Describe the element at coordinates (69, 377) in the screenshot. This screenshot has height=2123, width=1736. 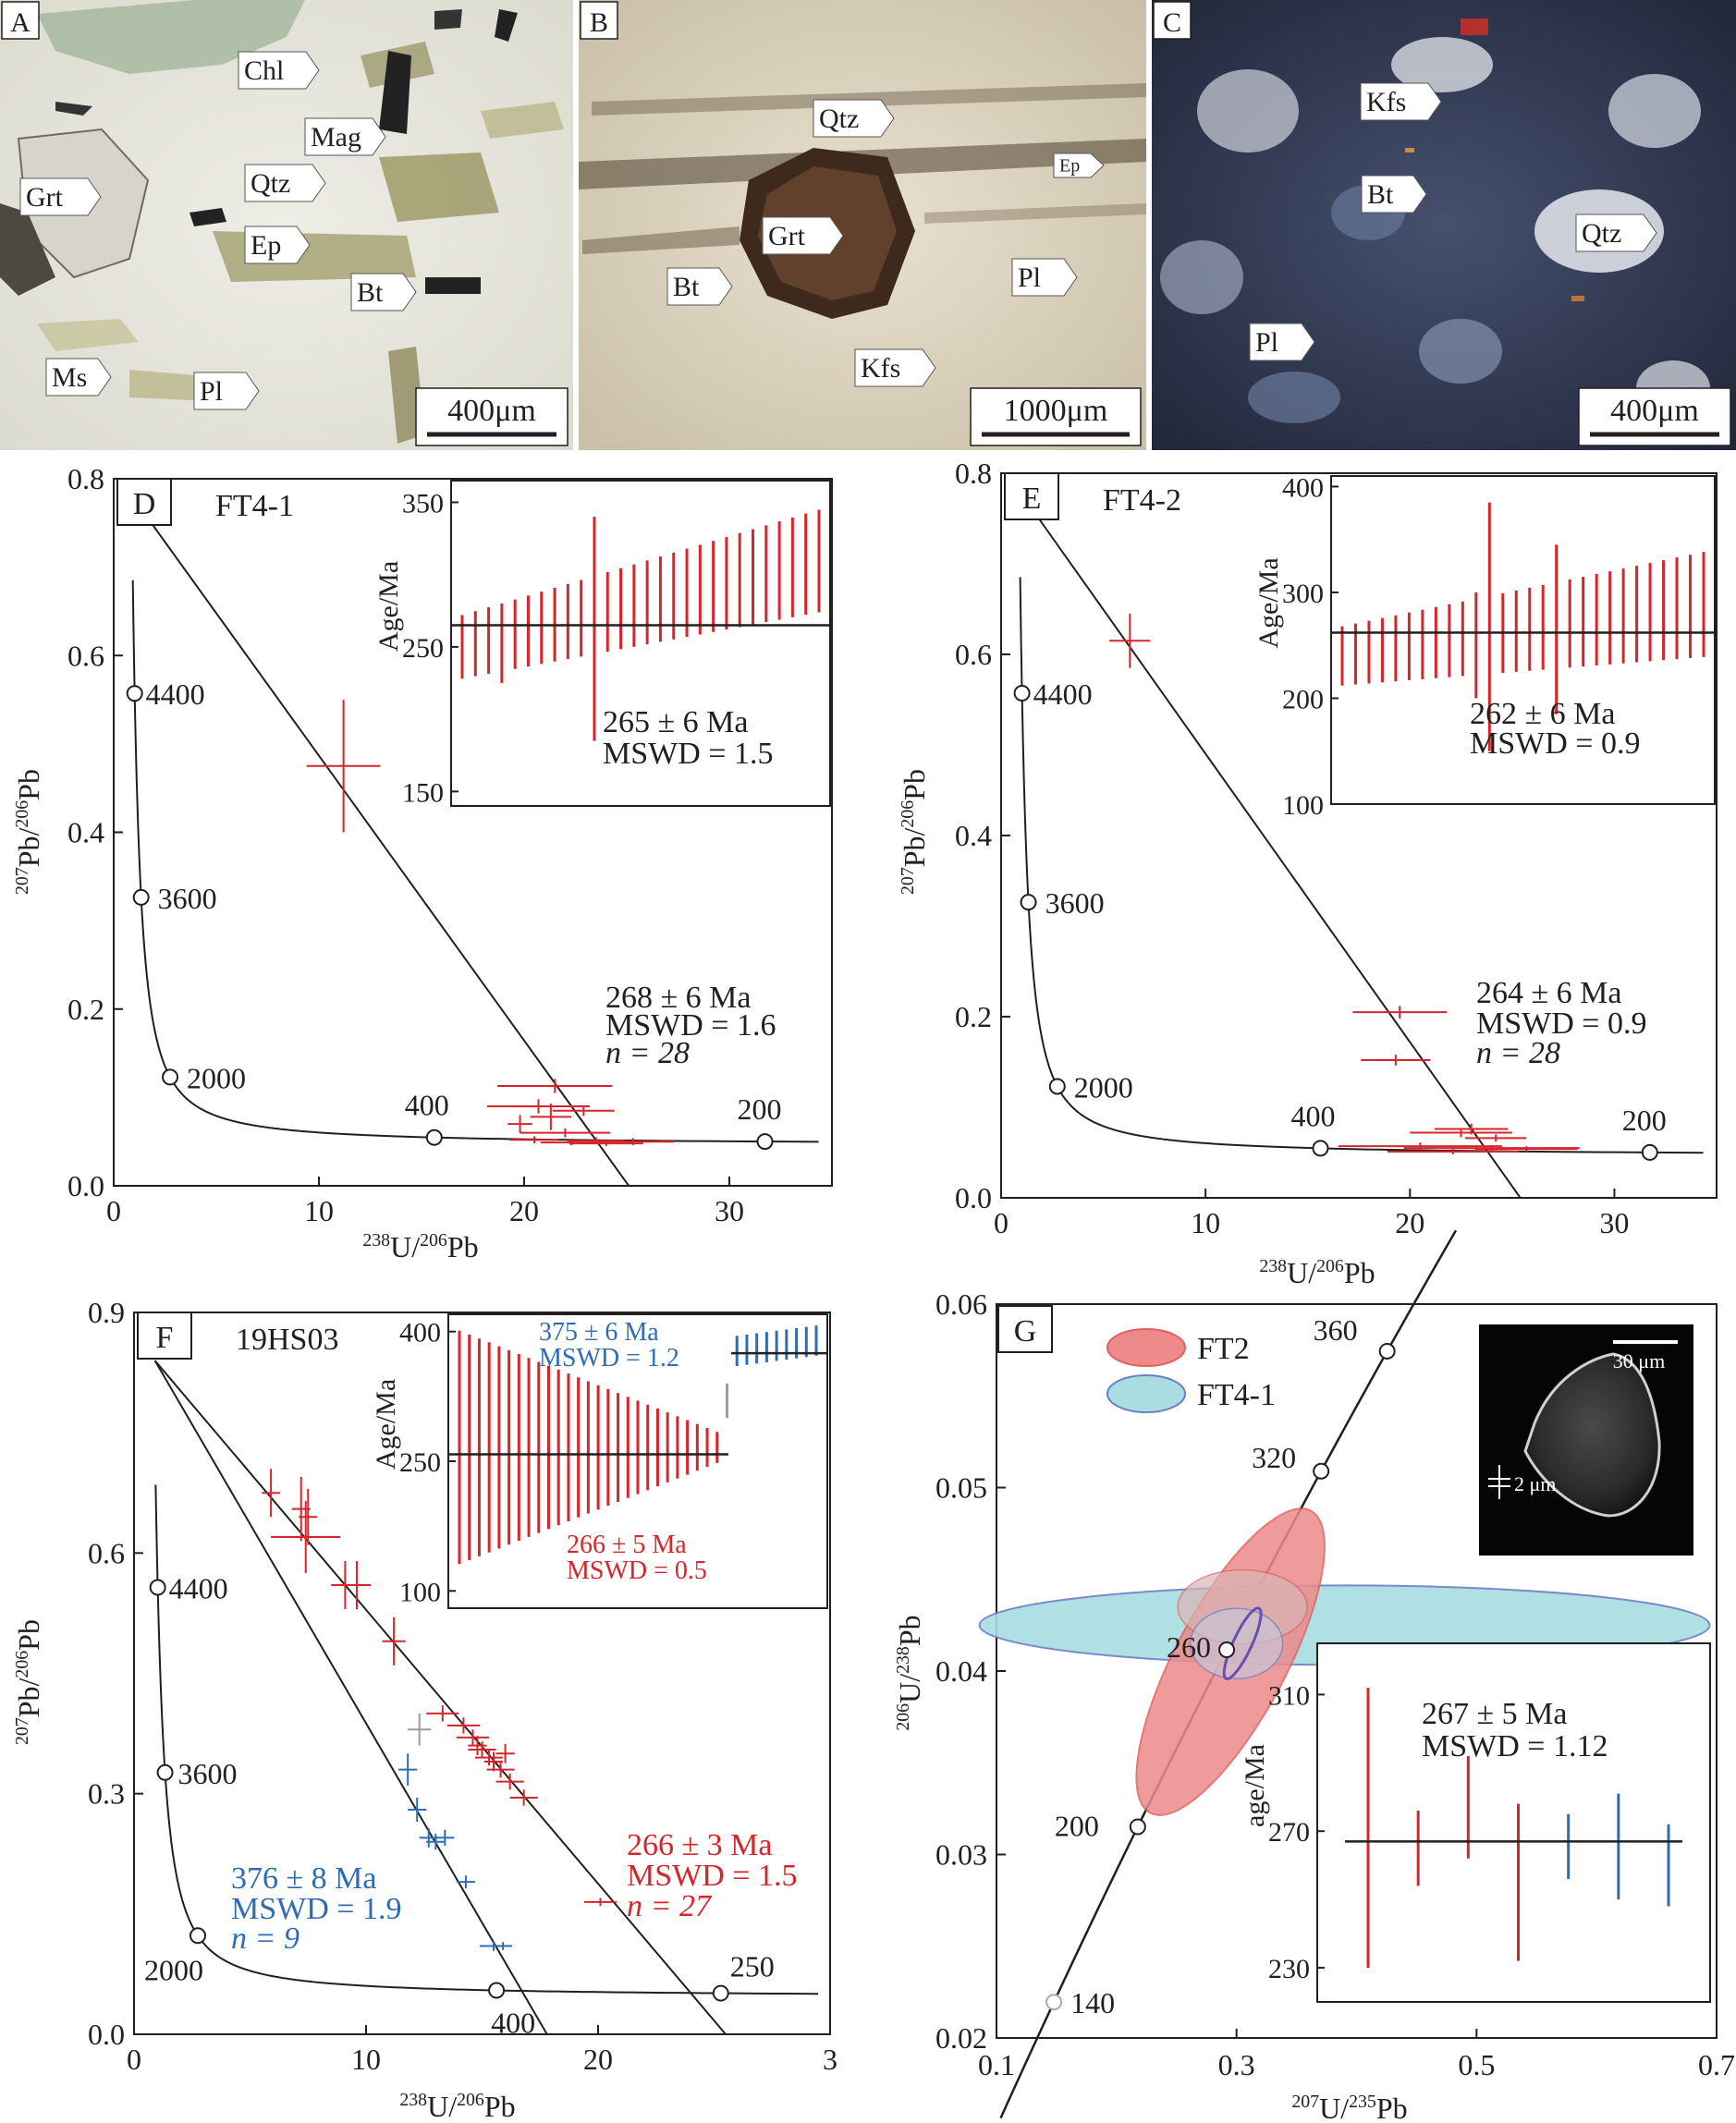
I see `mineral-label: Ms` at that location.